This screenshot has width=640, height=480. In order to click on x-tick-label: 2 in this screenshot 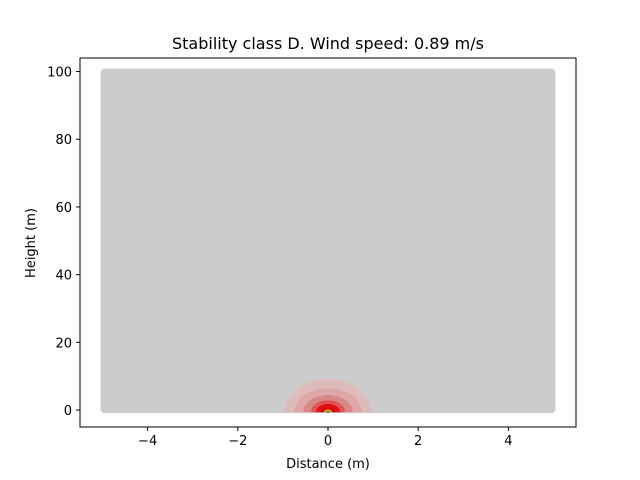, I will do `click(418, 441)`.